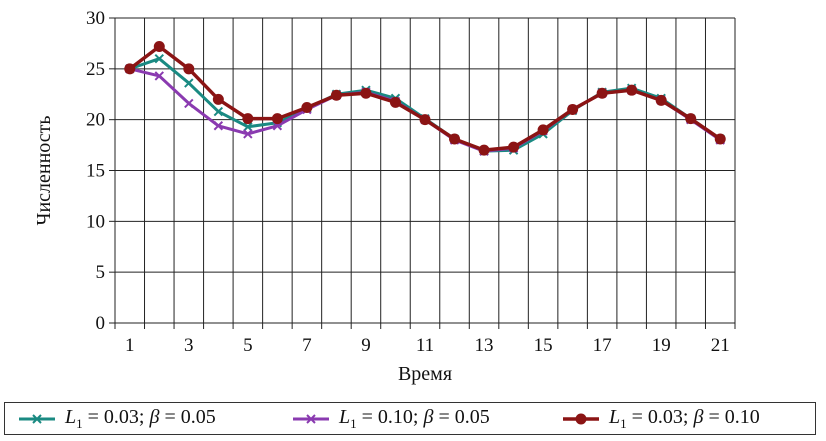 This screenshot has width=826, height=441. I want to click on legend-item-series-1: L1 = 0.03; β = 0.05, so click(116, 418).